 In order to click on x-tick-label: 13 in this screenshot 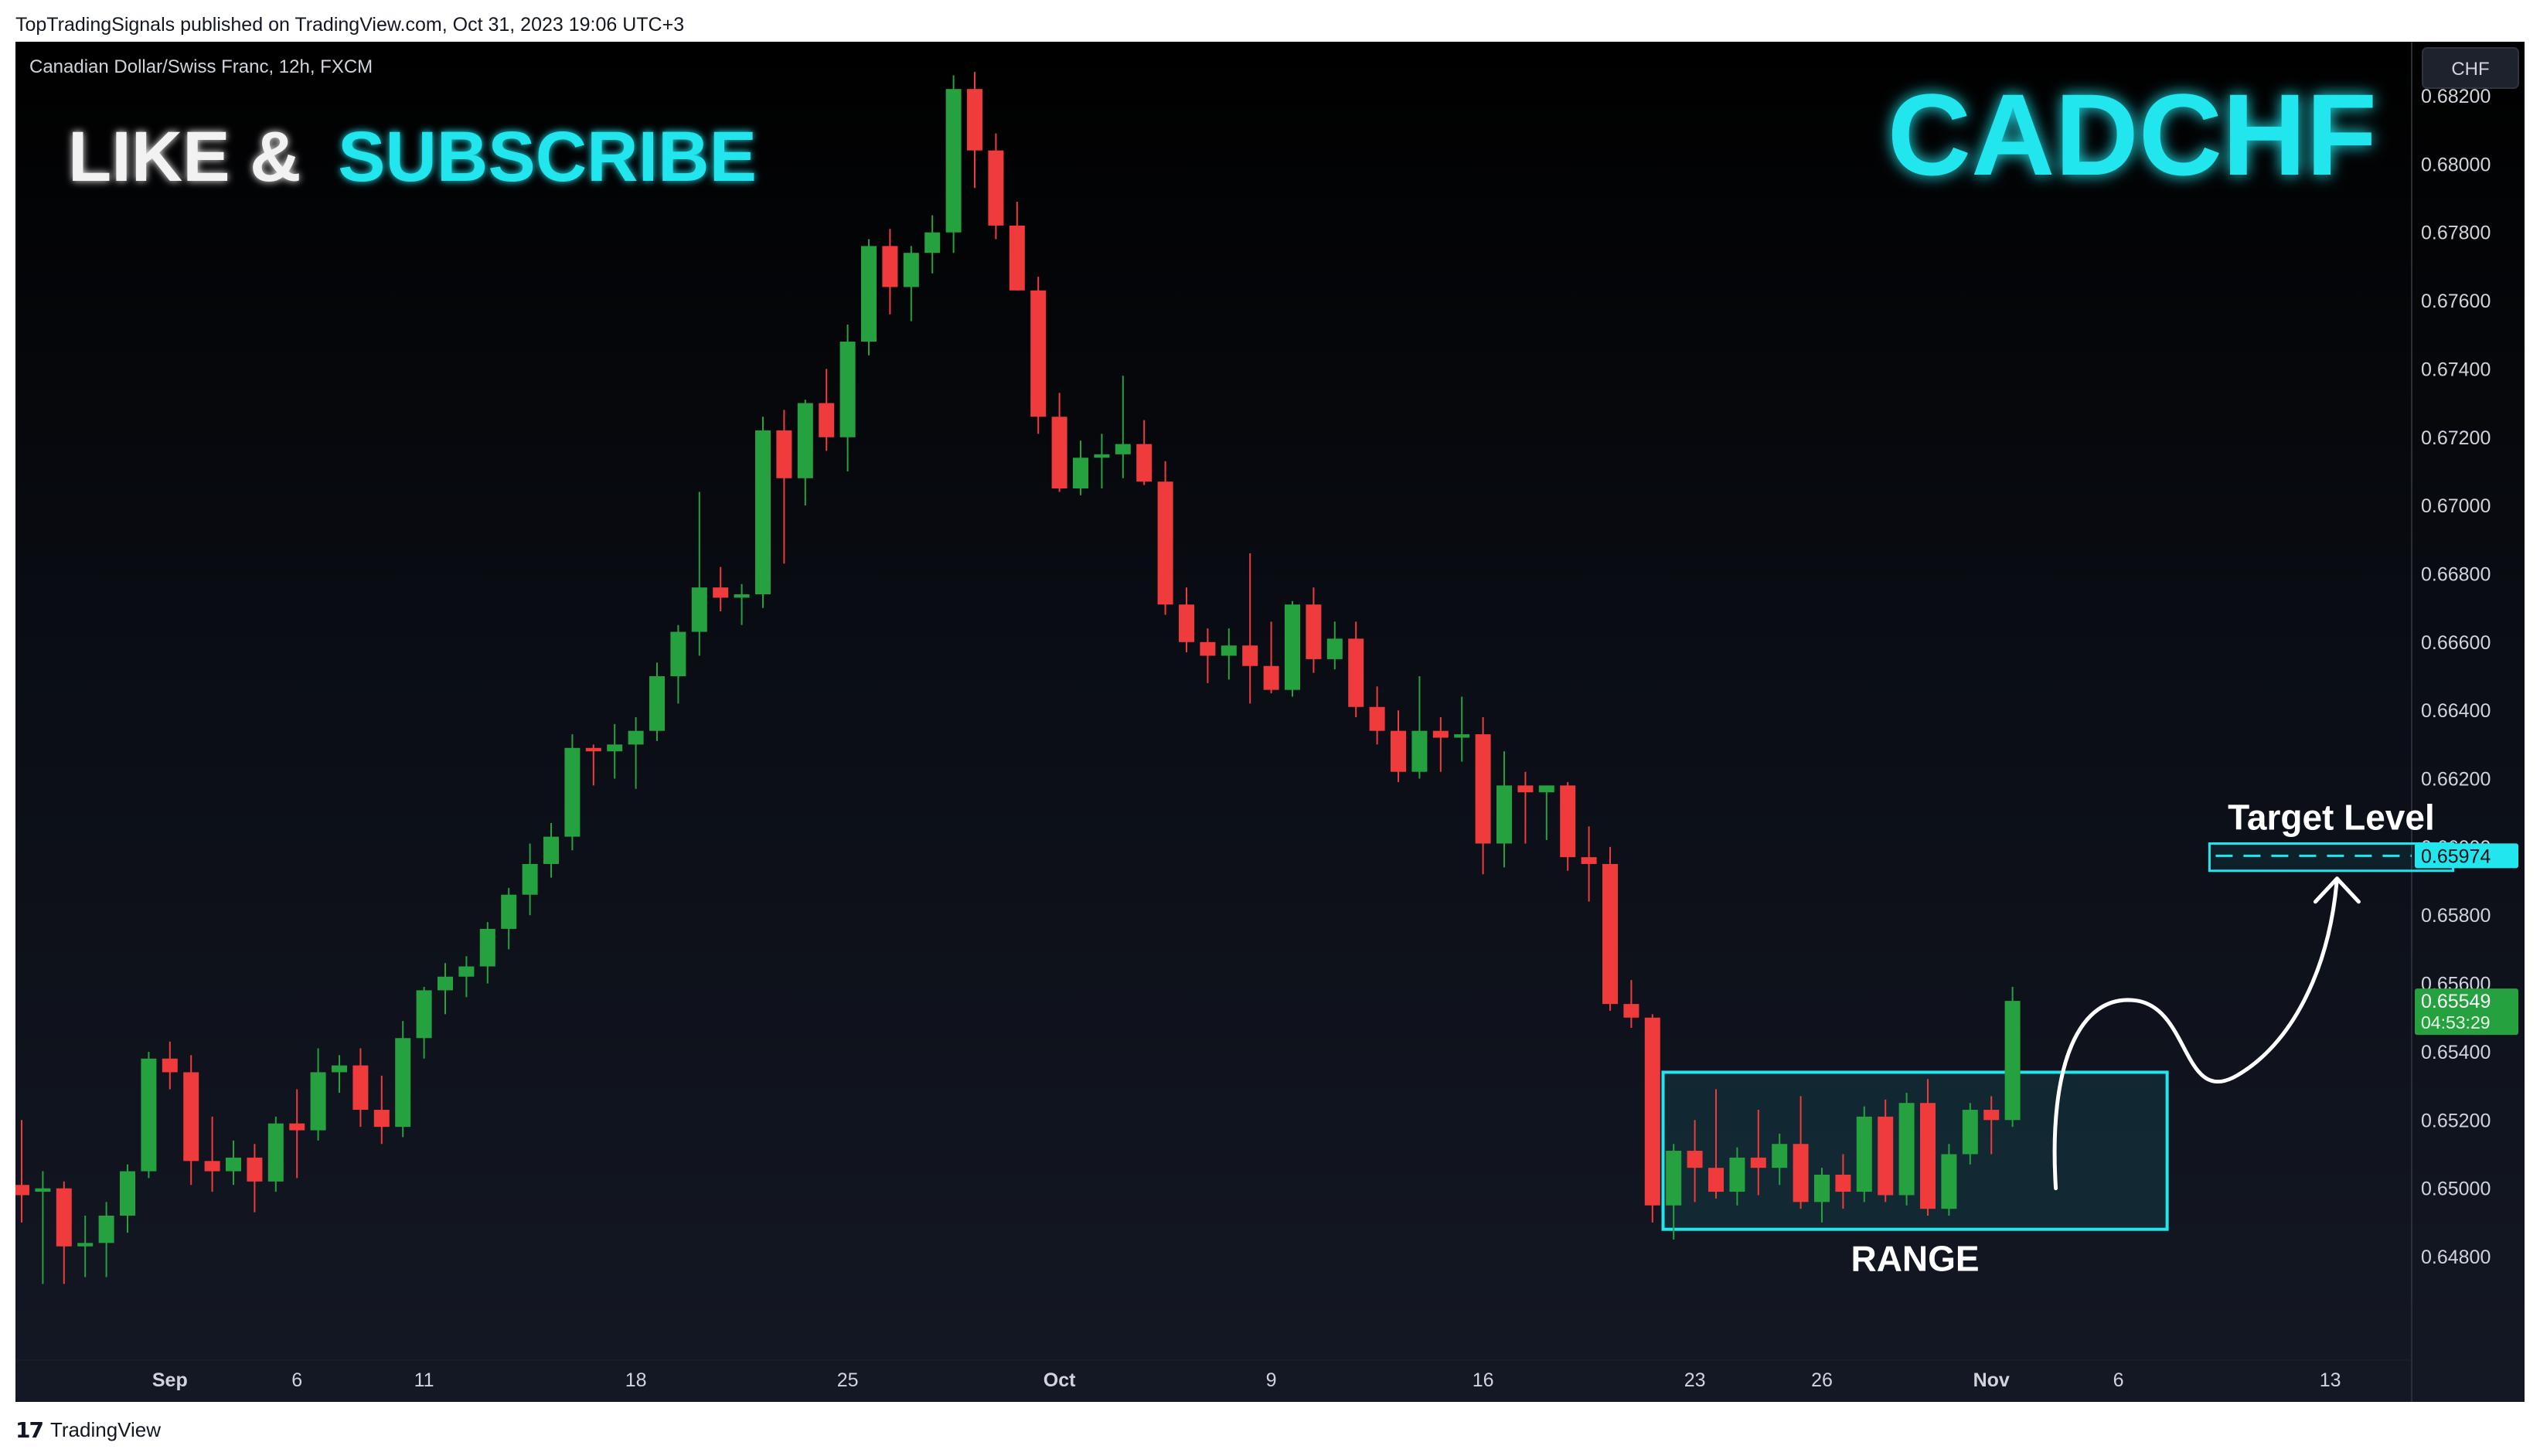, I will do `click(2330, 1380)`.